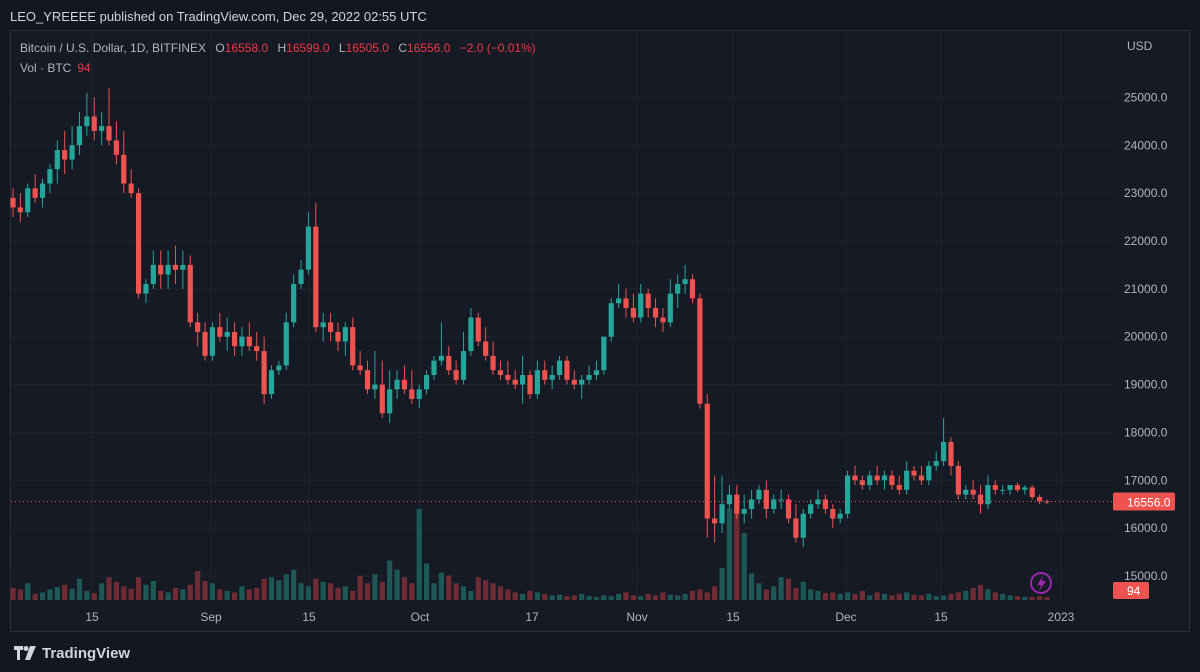 Image resolution: width=1200 pixels, height=672 pixels. I want to click on tradingview-footer: TradingView, so click(72, 653).